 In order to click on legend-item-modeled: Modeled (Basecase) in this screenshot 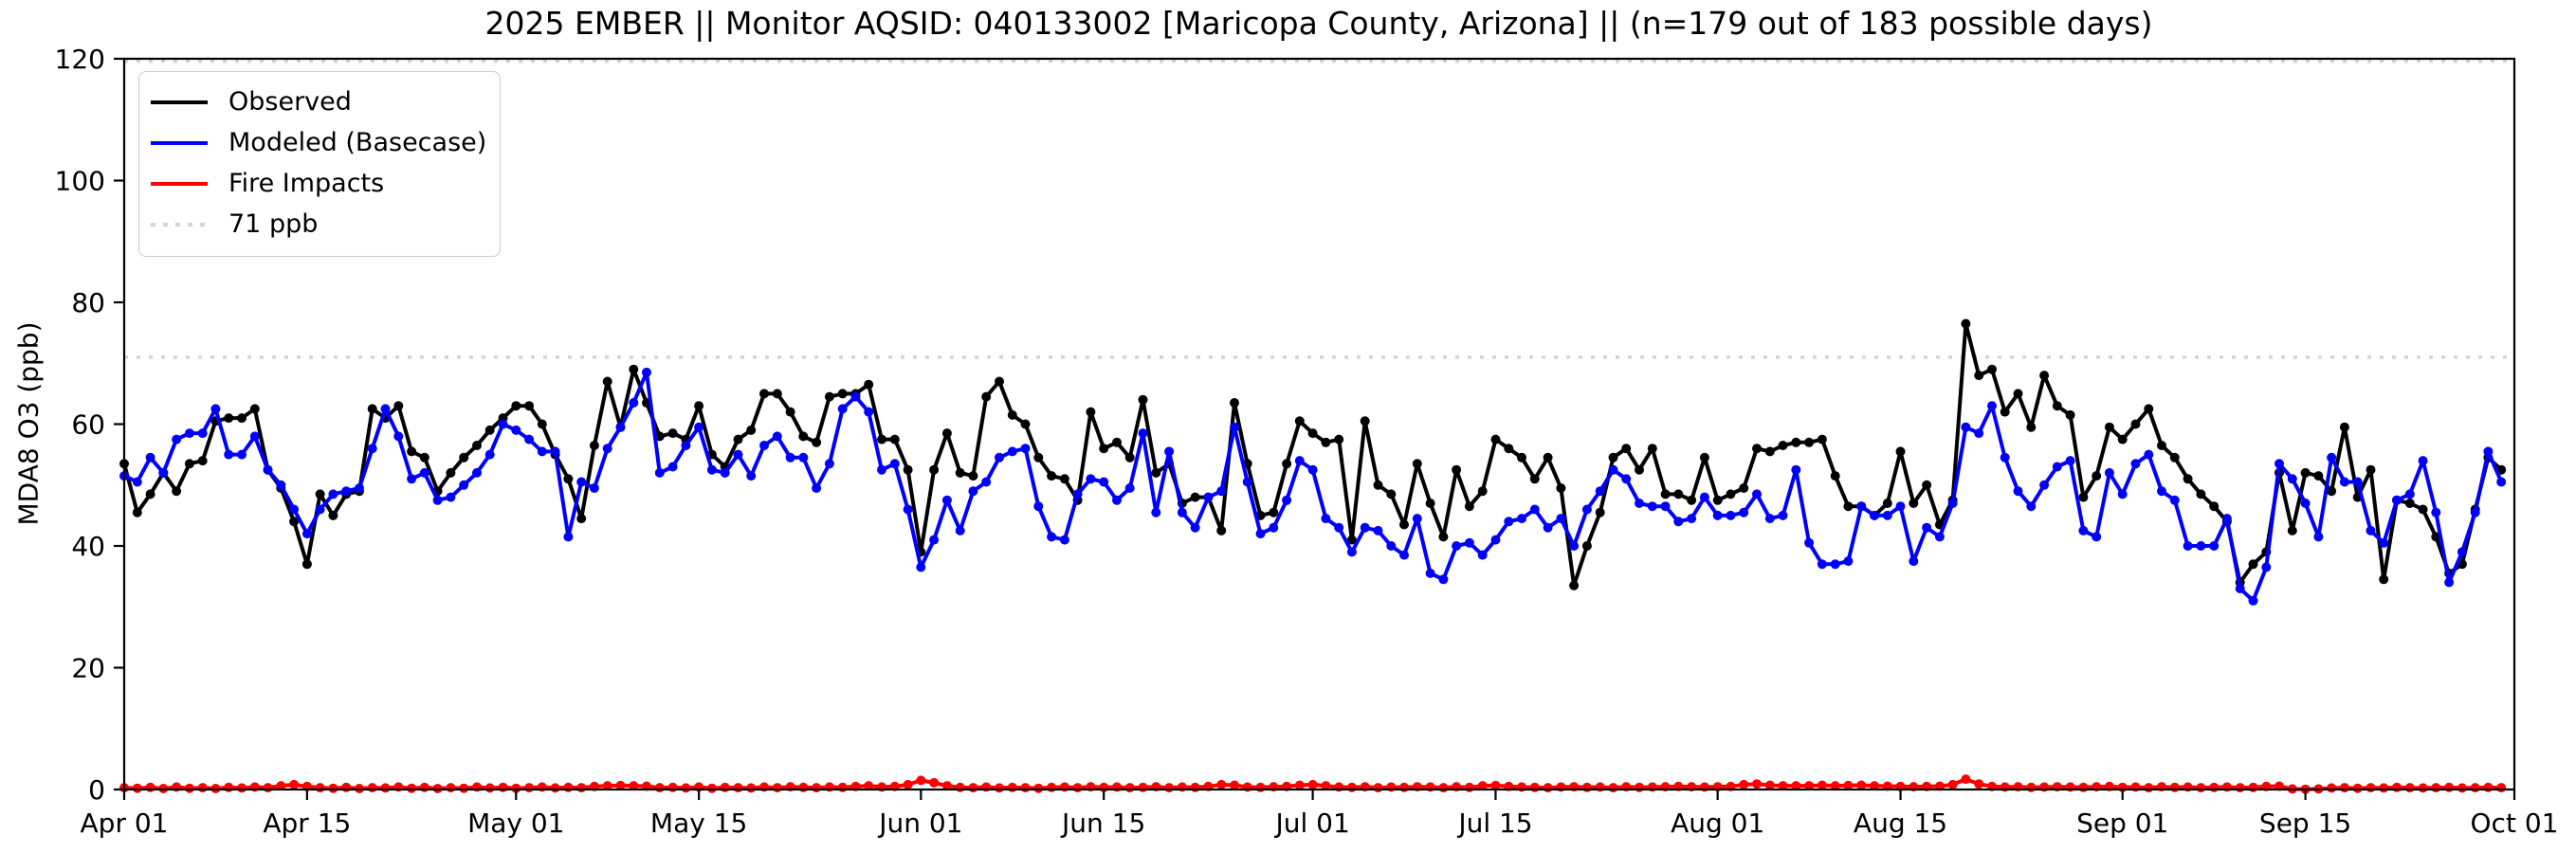, I will do `click(318, 142)`.